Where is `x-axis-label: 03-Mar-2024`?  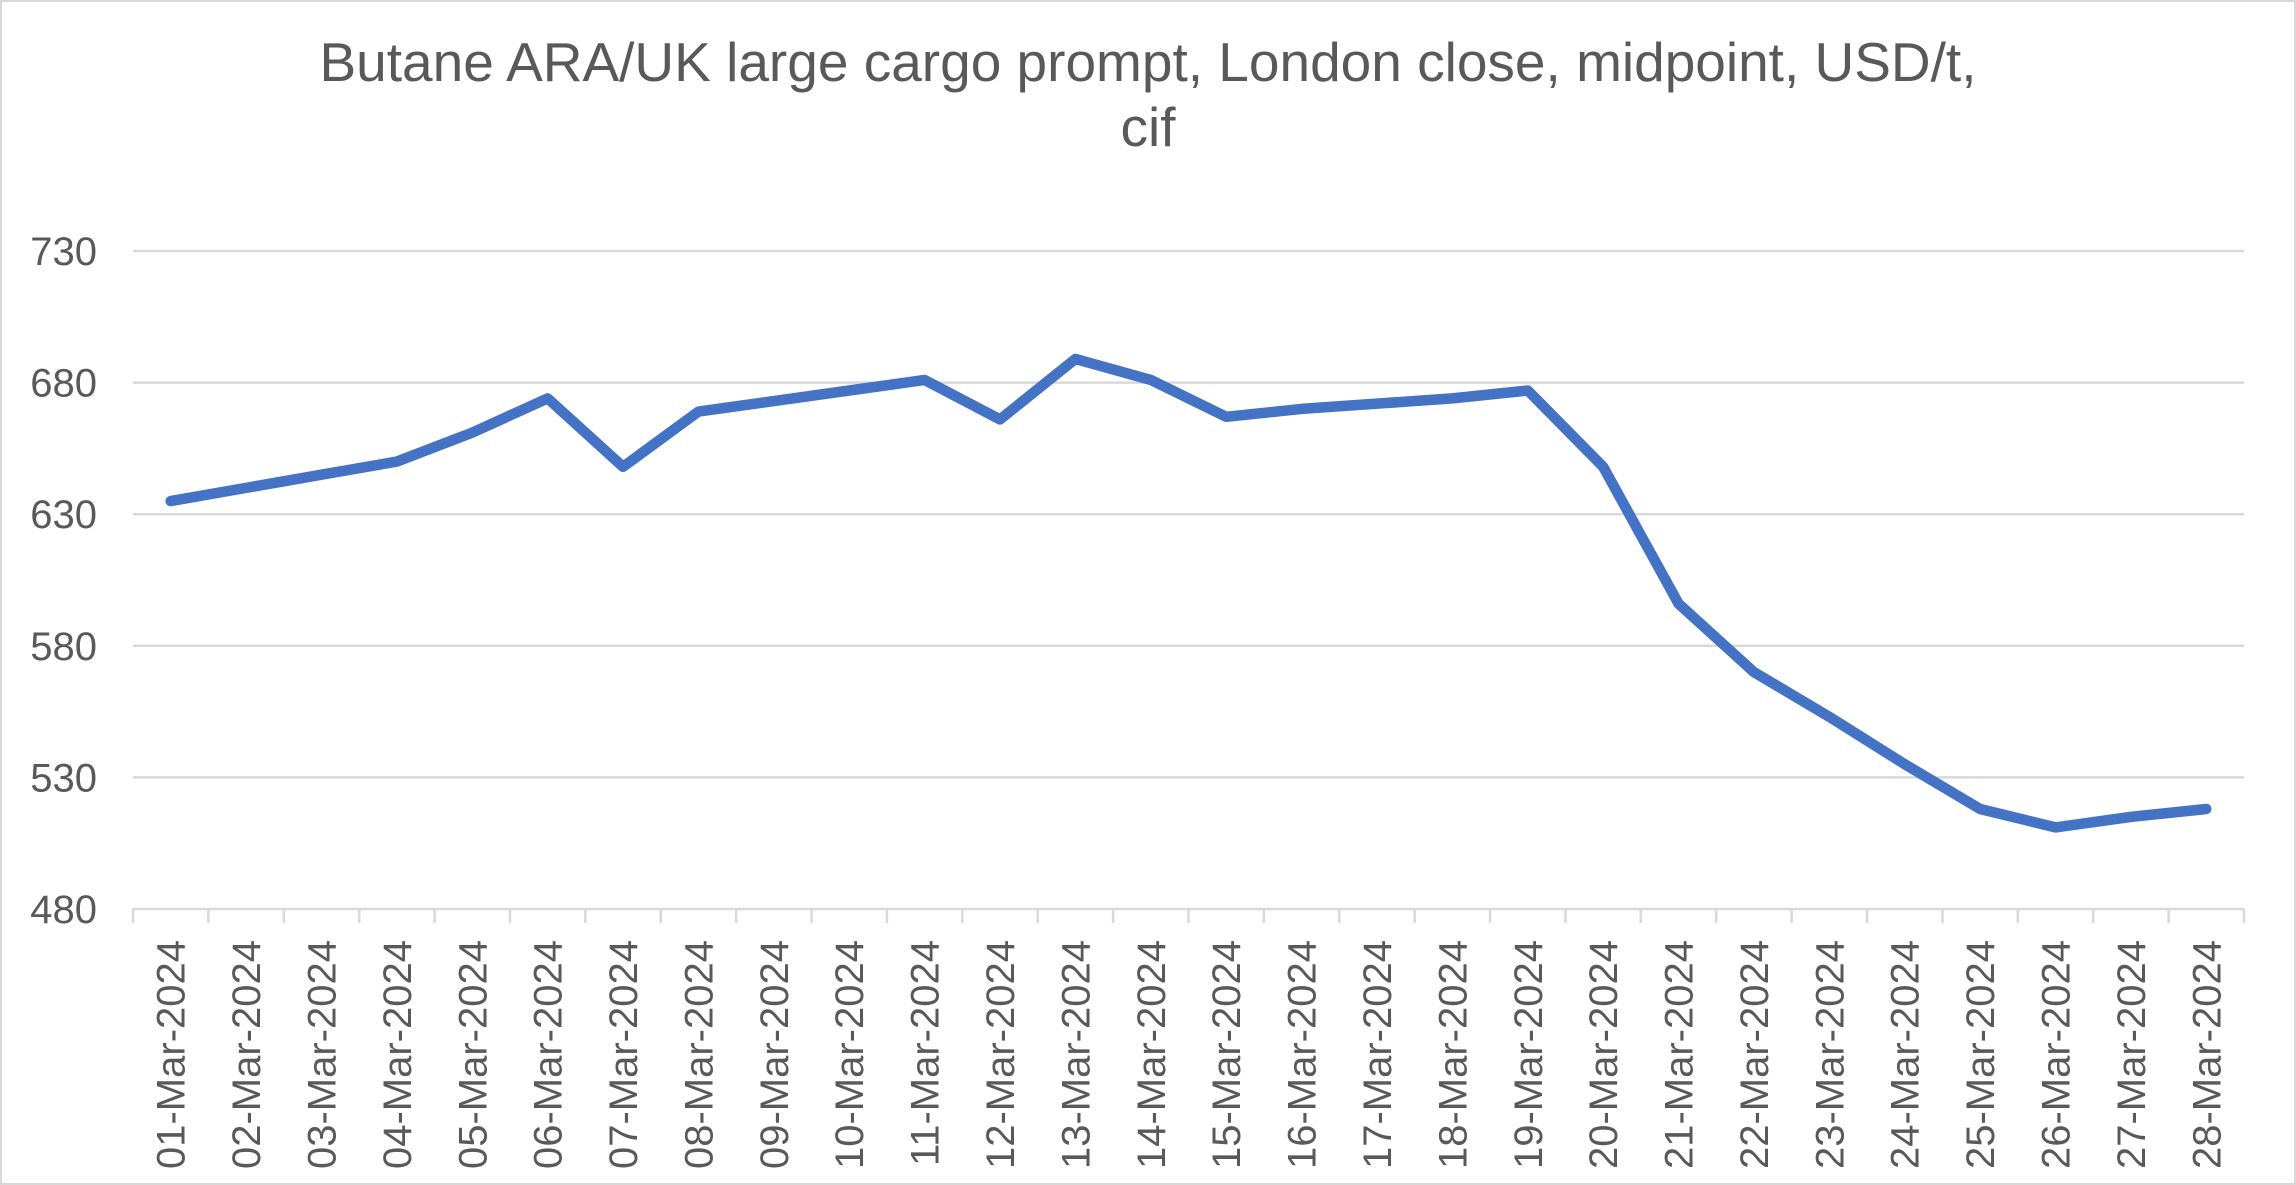
x-axis-label: 03-Mar-2024 is located at coordinates (322, 1054).